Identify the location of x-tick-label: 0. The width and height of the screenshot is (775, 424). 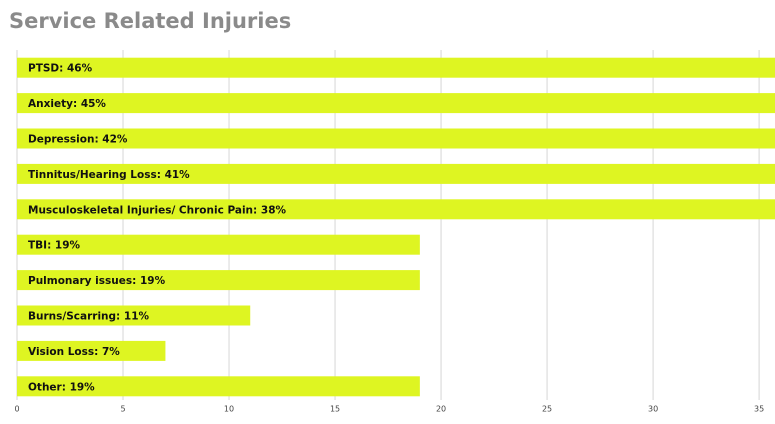
(16, 409).